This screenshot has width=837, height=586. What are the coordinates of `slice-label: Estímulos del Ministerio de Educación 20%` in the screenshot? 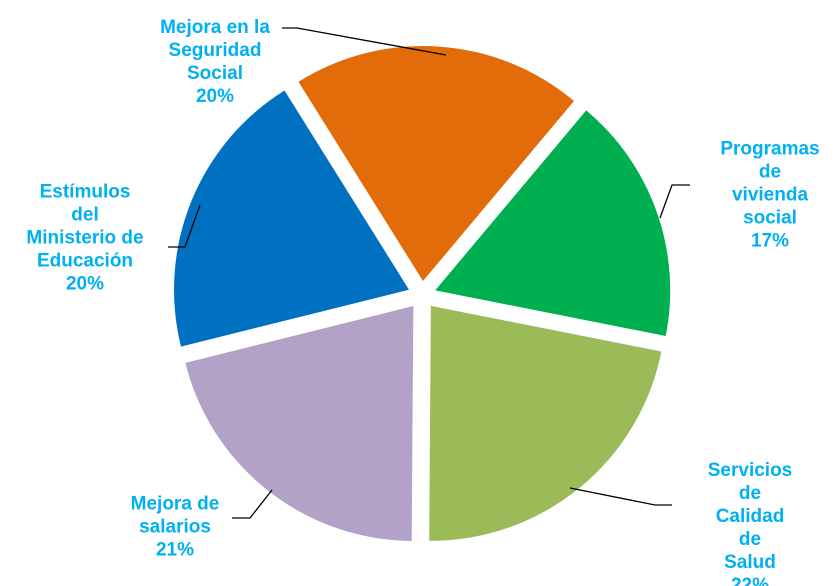 It's located at (84, 238).